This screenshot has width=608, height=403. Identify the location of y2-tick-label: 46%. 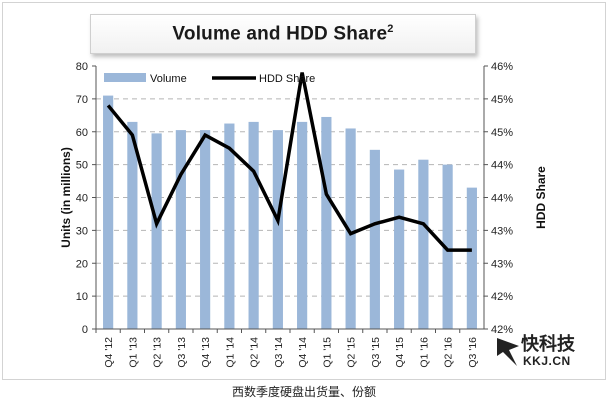
(502, 67).